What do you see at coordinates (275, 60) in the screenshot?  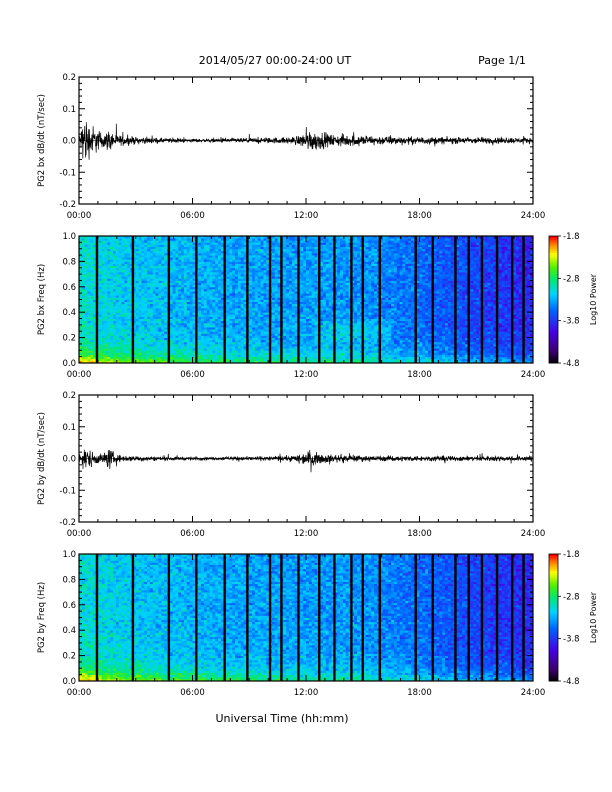 I see `chart-title: 2014/05/27 00:00-24:00 UT` at bounding box center [275, 60].